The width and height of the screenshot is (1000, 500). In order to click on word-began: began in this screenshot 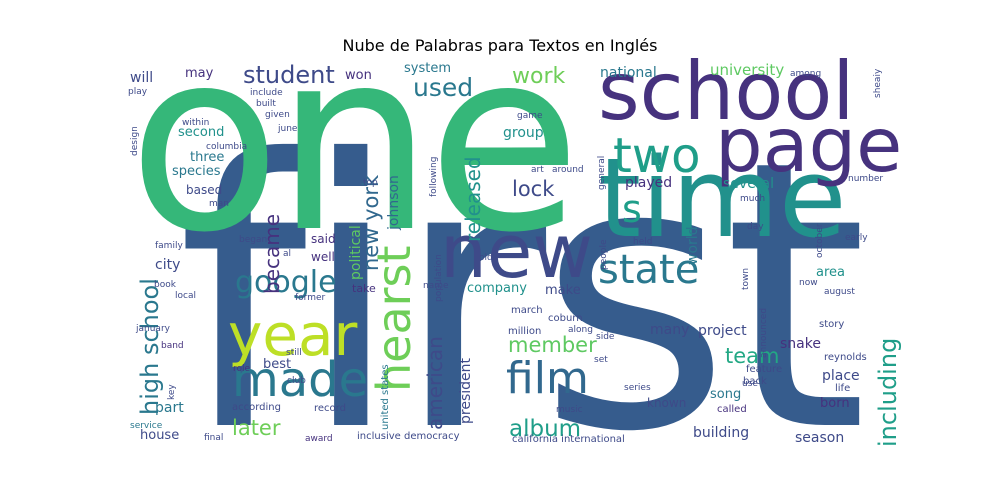, I will do `click(253, 240)`.